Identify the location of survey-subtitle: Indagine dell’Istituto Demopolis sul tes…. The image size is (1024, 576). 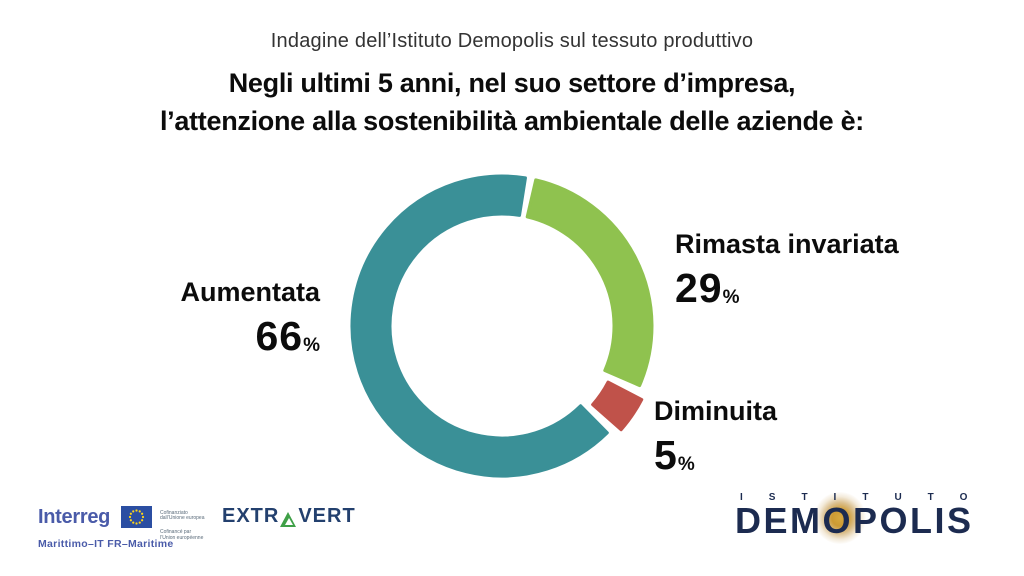
(512, 41).